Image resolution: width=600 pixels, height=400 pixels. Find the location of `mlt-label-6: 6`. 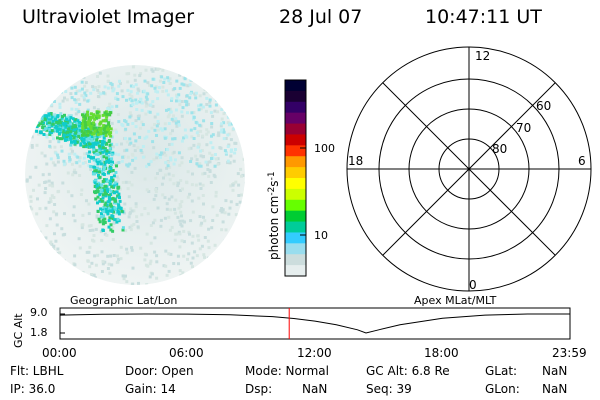

mlt-label-6: 6 is located at coordinates (582, 161).